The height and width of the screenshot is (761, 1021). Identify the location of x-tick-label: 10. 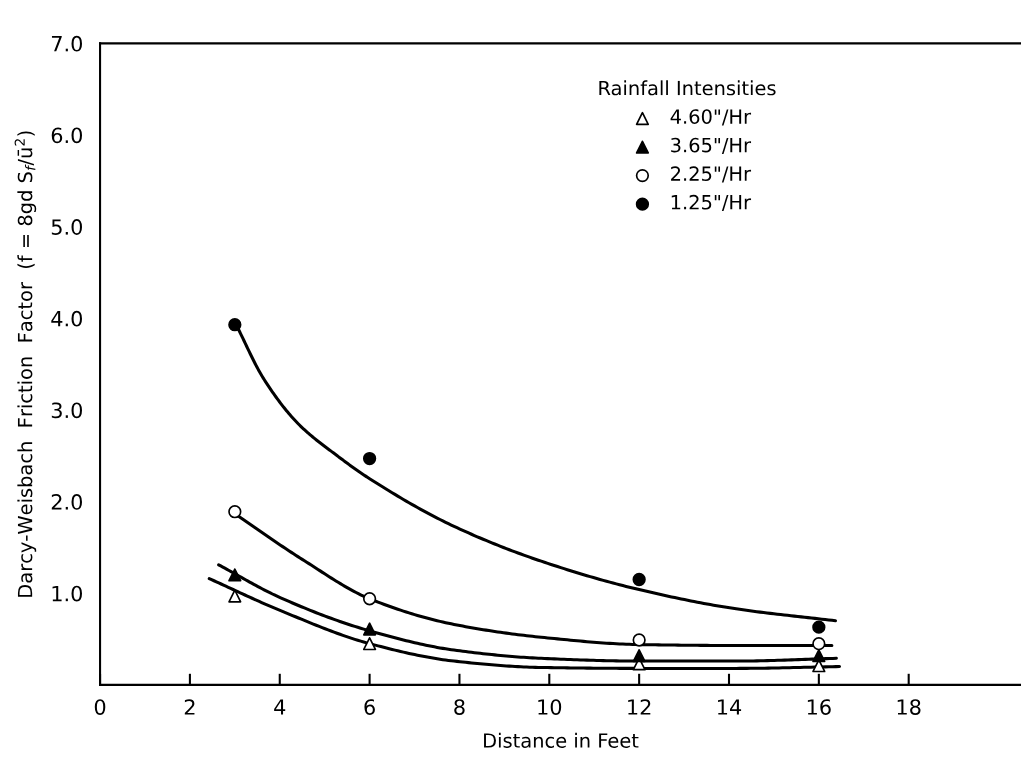
(550, 707).